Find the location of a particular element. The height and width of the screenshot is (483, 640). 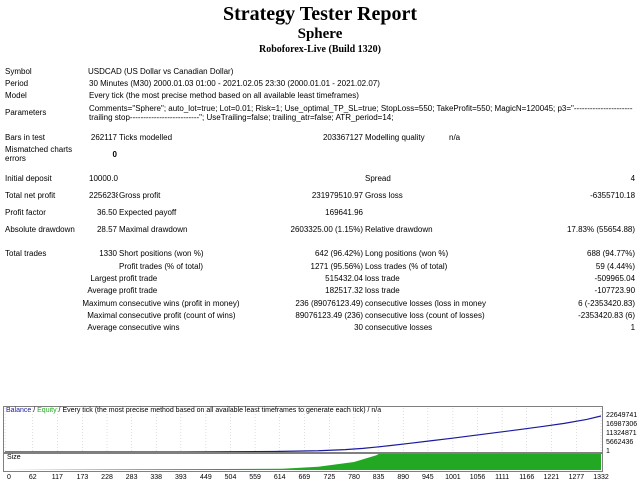

max-losses-label: consecutive losses (loss in money) is located at coordinates (425, 303).